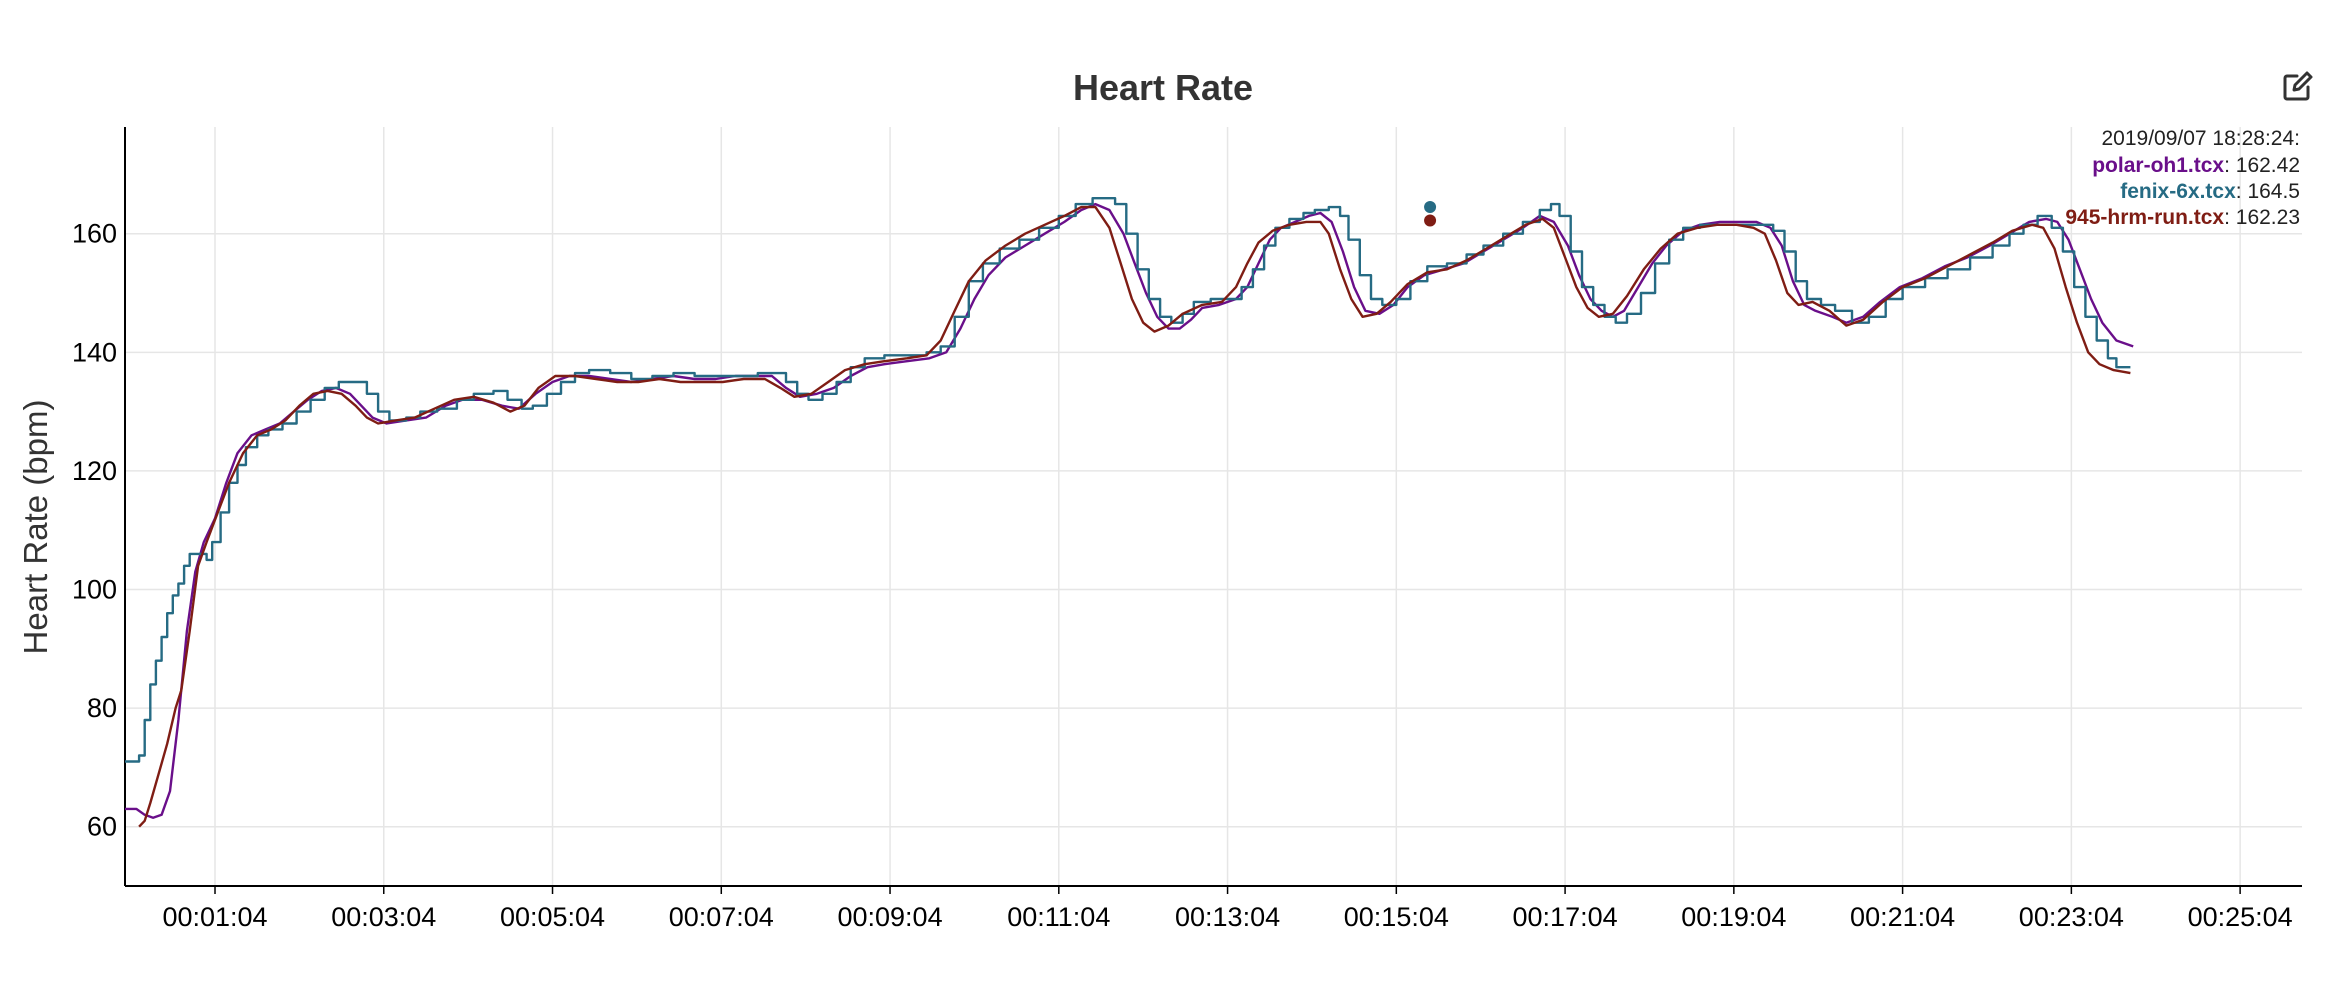 The width and height of the screenshot is (2326, 986). I want to click on x-tick-label: 00:05:04, so click(552, 917).